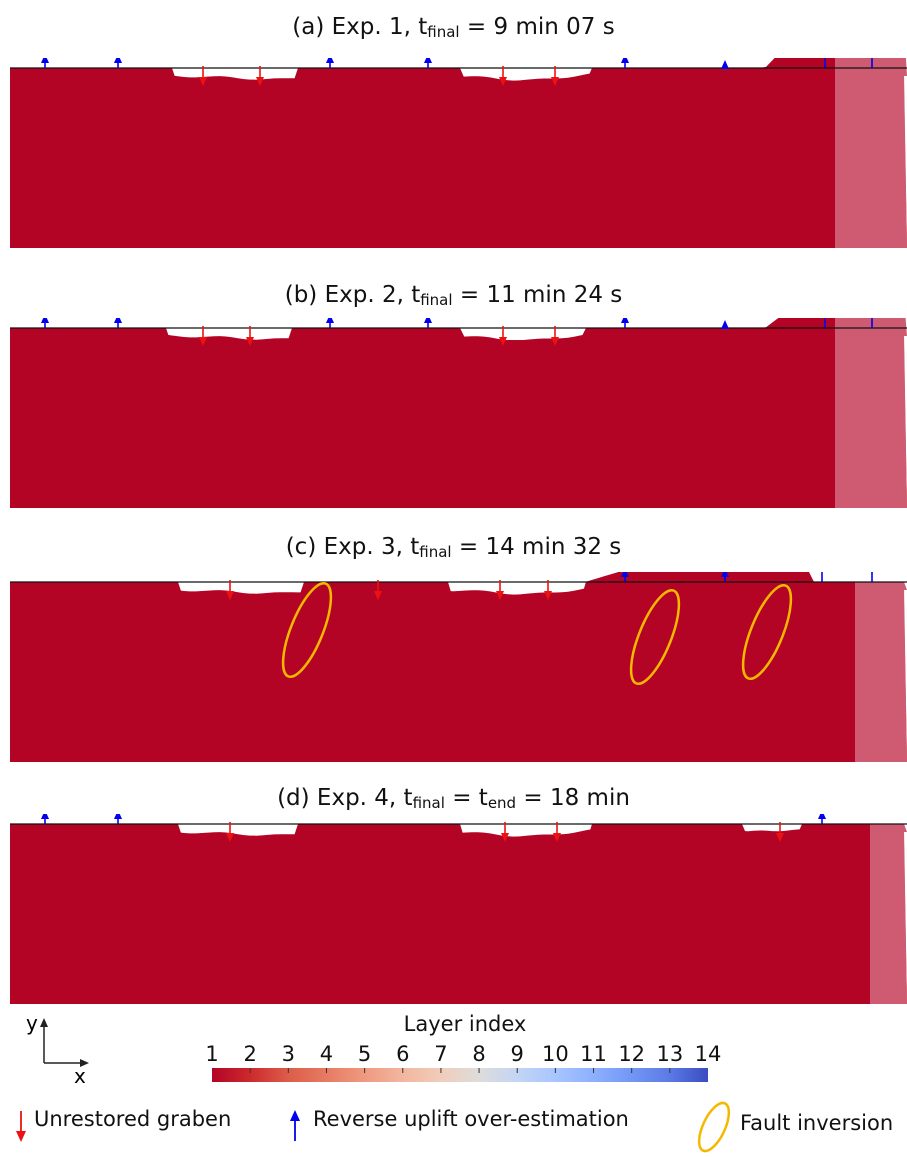 Image resolution: width=907 pixels, height=1157 pixels. I want to click on colorbar-tick-label: 12, so click(632, 1054).